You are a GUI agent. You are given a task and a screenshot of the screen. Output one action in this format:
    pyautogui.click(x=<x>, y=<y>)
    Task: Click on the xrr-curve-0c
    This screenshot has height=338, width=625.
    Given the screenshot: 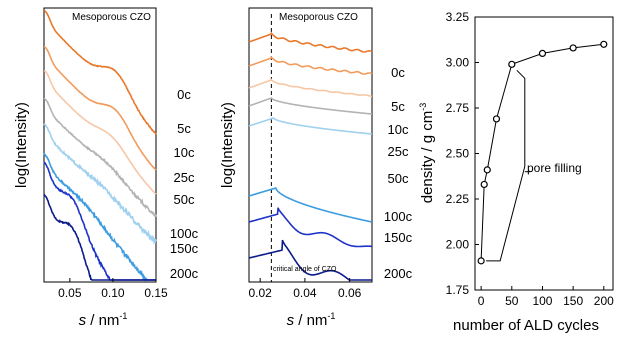 What is the action you would take?
    pyautogui.click(x=310, y=42)
    